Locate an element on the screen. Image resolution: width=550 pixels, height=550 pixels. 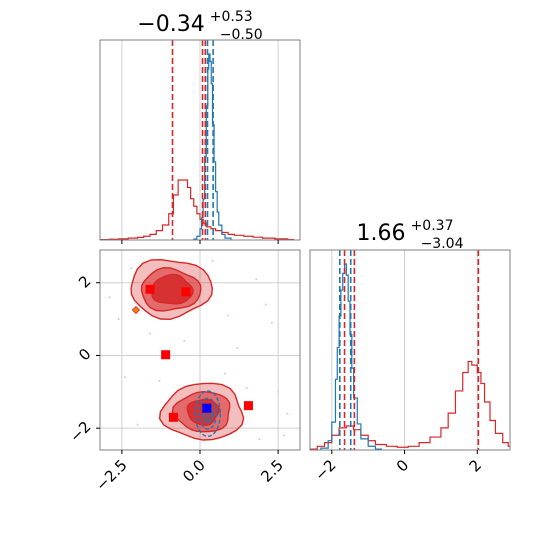
right-ticks: −2 0 2 is located at coordinates (398, 467).